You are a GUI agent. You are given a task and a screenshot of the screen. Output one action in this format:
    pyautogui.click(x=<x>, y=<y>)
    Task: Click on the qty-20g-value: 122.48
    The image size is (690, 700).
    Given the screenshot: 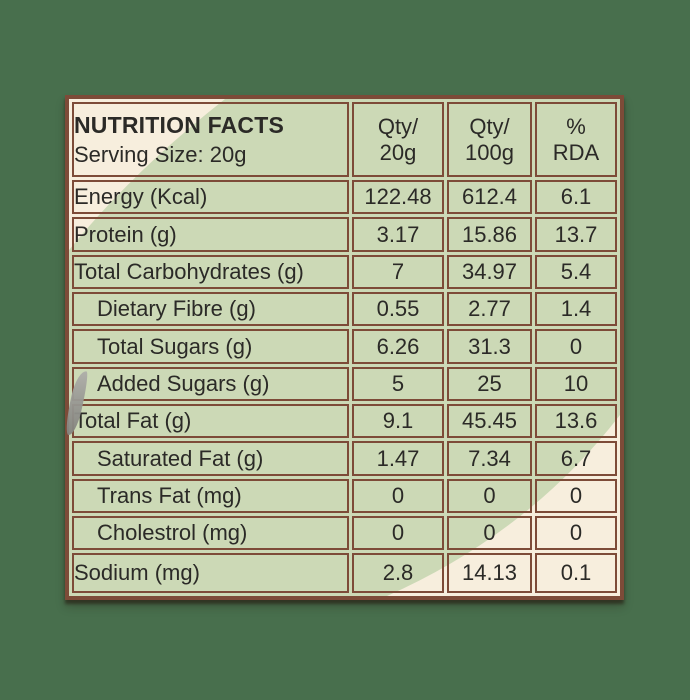 What is the action you would take?
    pyautogui.click(x=398, y=197)
    